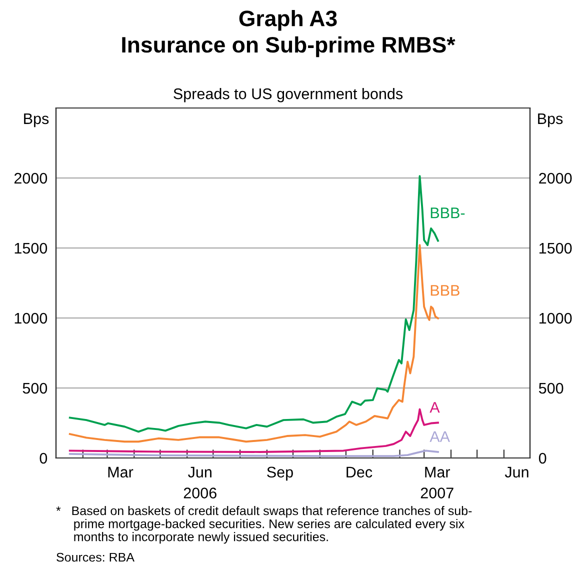  What do you see at coordinates (516, 472) in the screenshot?
I see `x-tick-label: Jun` at bounding box center [516, 472].